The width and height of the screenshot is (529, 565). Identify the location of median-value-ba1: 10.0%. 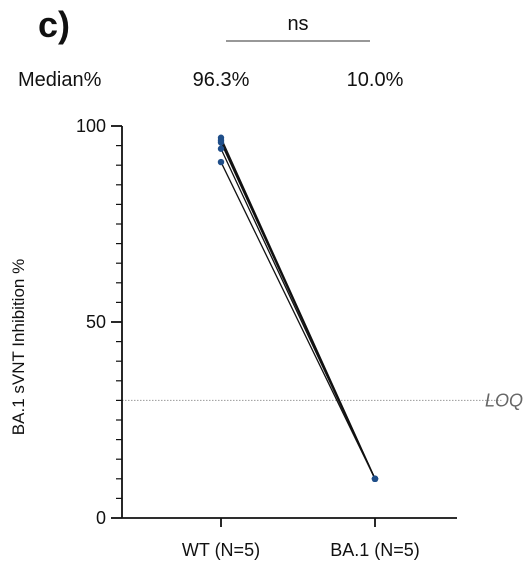
(375, 80).